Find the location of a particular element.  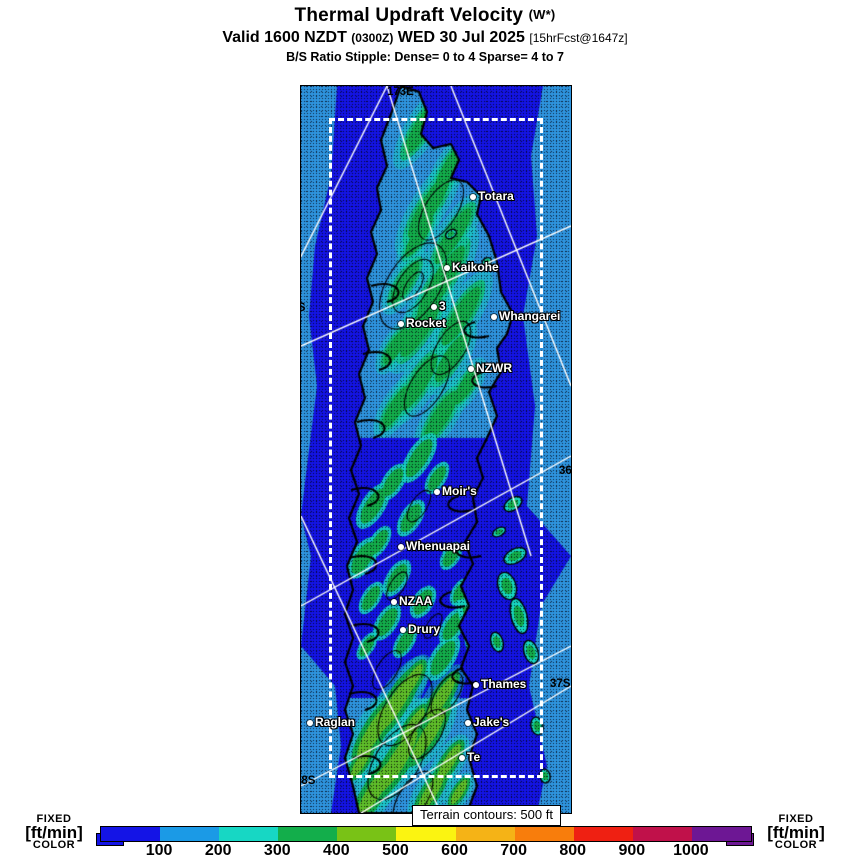

city-label: Thames is located at coordinates (504, 684).